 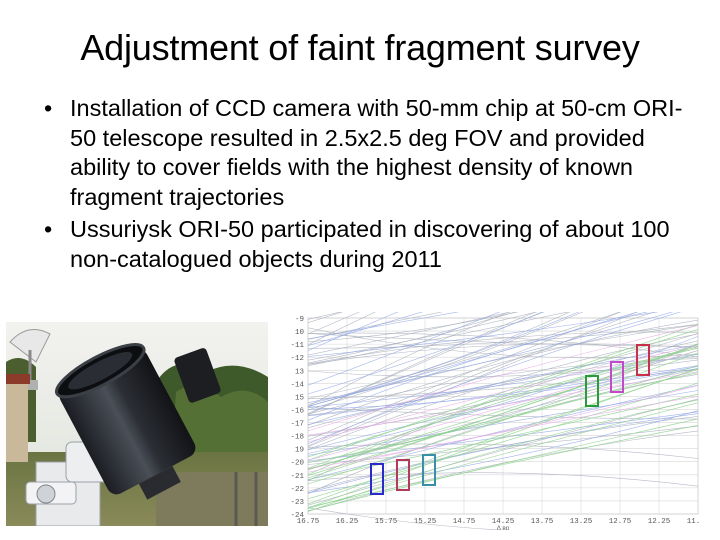 I want to click on telescope-photo, so click(x=137, y=424).